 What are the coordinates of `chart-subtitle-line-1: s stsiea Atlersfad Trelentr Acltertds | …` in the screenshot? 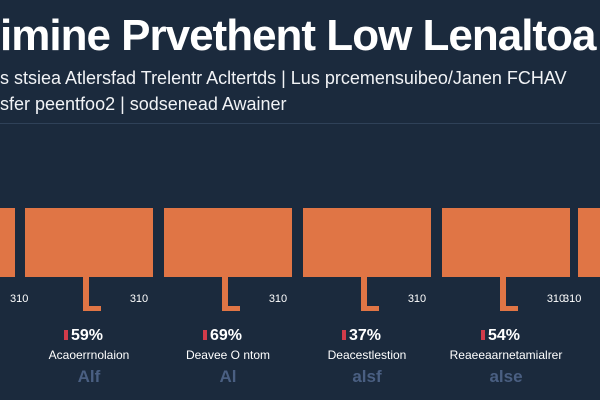 It's located at (283, 78).